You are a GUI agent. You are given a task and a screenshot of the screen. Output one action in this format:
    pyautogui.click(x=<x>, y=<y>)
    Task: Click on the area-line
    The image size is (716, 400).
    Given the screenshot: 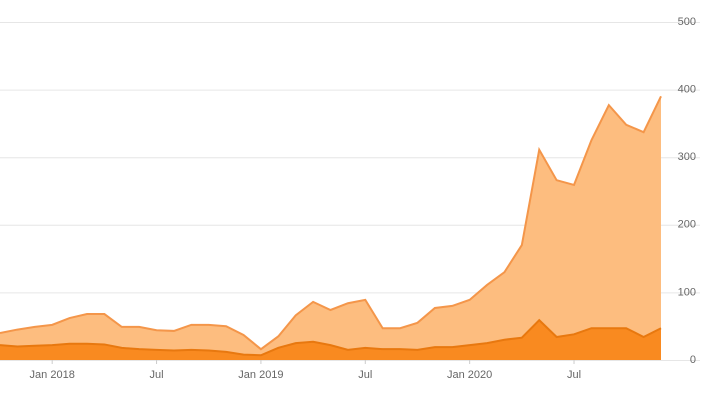 What is the action you would take?
    pyautogui.click(x=331, y=337)
    